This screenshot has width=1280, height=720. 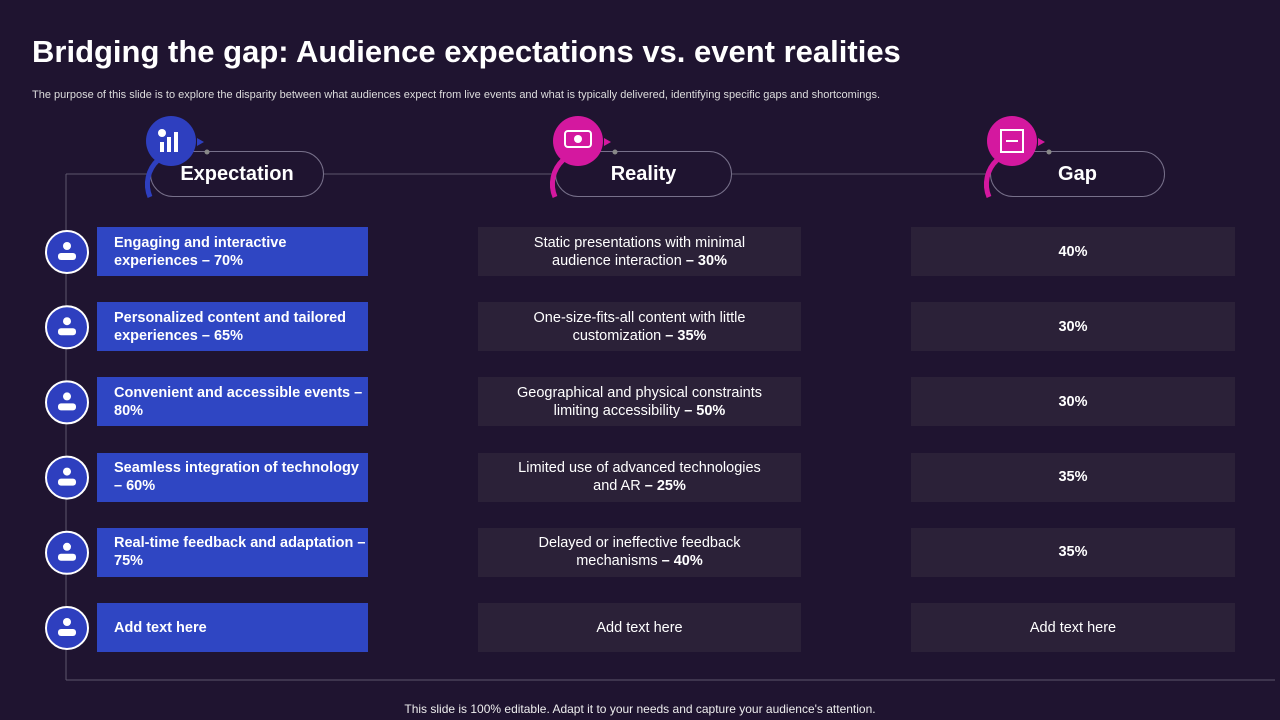 I want to click on column-header: Gap, so click(x=1077, y=174).